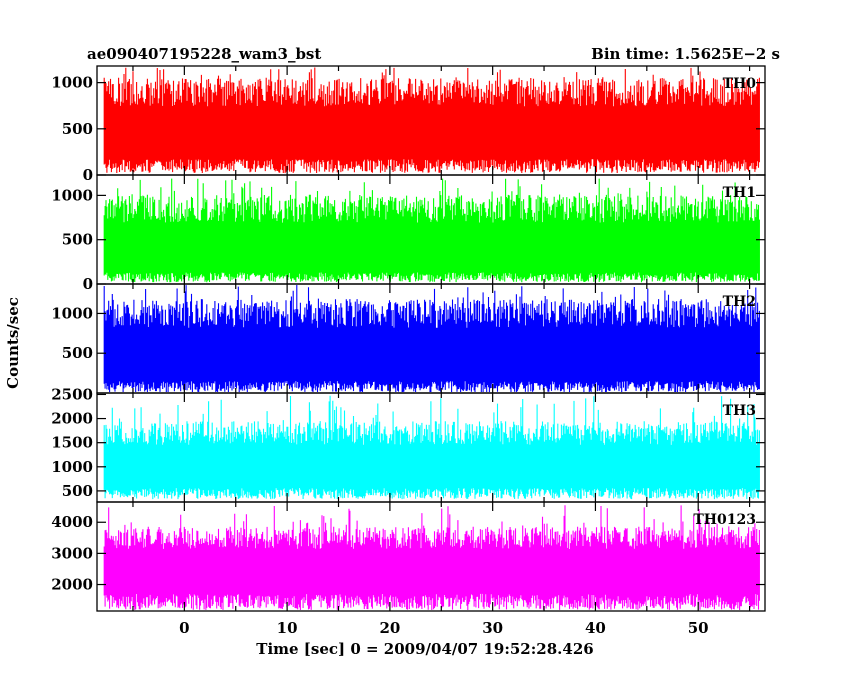 The image size is (850, 685). What do you see at coordinates (13, 343) in the screenshot?
I see `y-axis-title: Counts/sec` at bounding box center [13, 343].